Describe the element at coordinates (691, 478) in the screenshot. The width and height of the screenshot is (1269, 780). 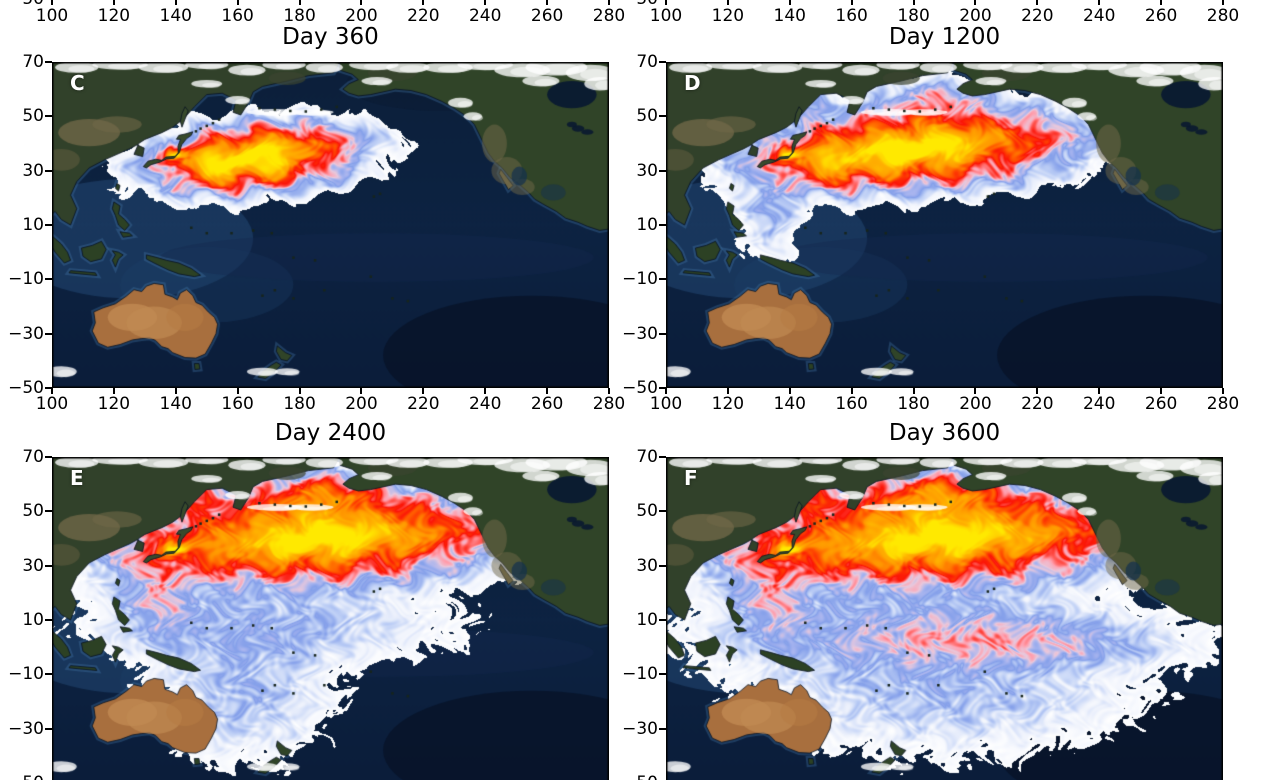
I see `panel-letter-f: F` at that location.